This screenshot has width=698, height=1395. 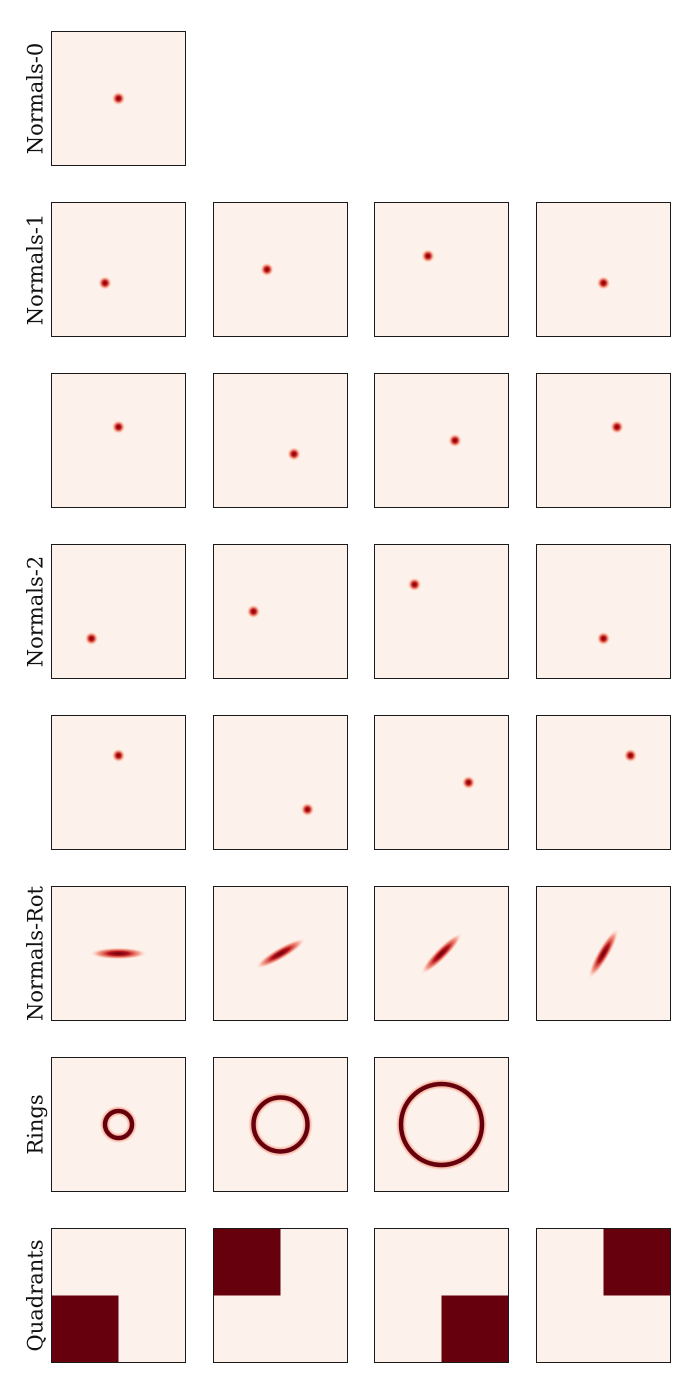 What do you see at coordinates (36, 269) in the screenshot?
I see `row-label: Normals-1` at bounding box center [36, 269].